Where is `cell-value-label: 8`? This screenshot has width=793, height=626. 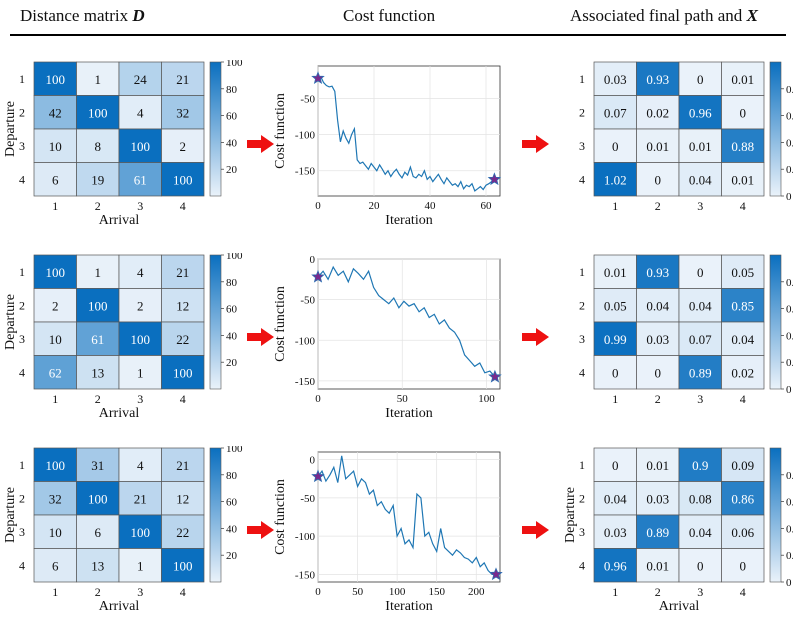
cell-value-label: 8 is located at coordinates (98, 146).